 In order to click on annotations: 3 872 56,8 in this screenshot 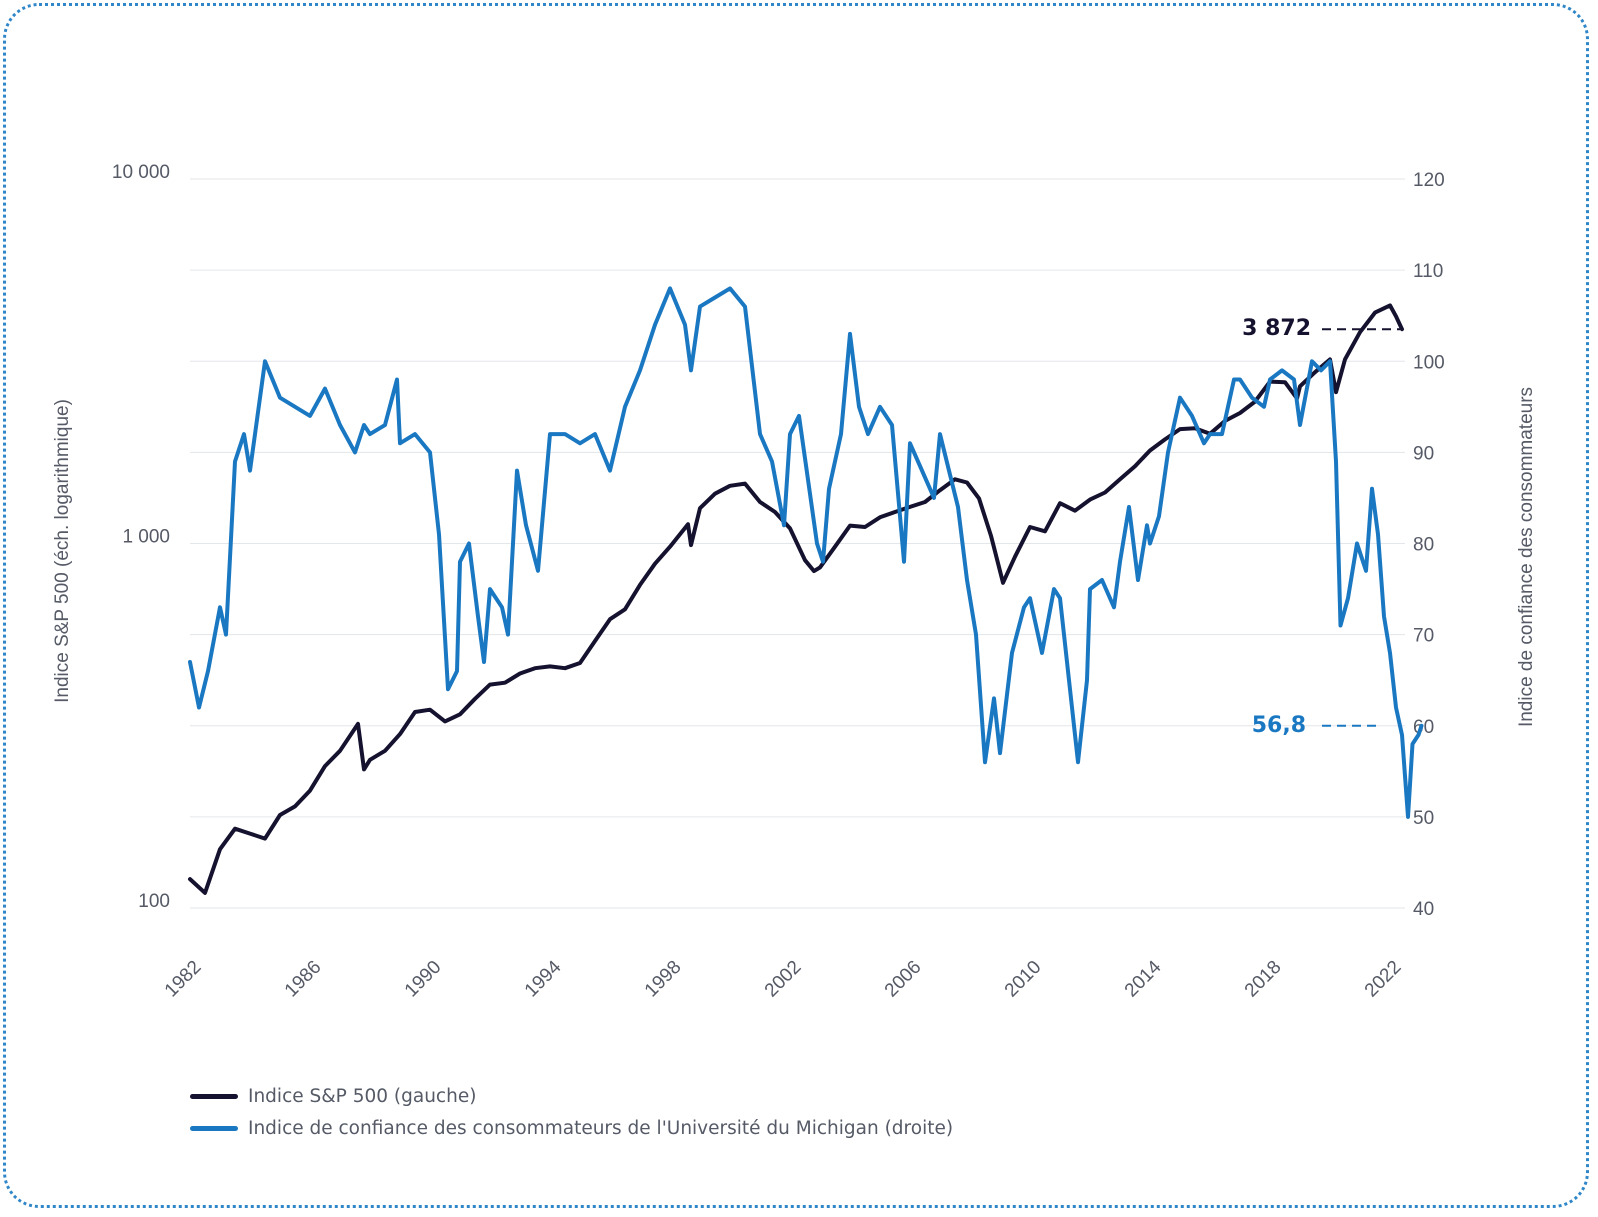, I will do `click(1321, 527)`.